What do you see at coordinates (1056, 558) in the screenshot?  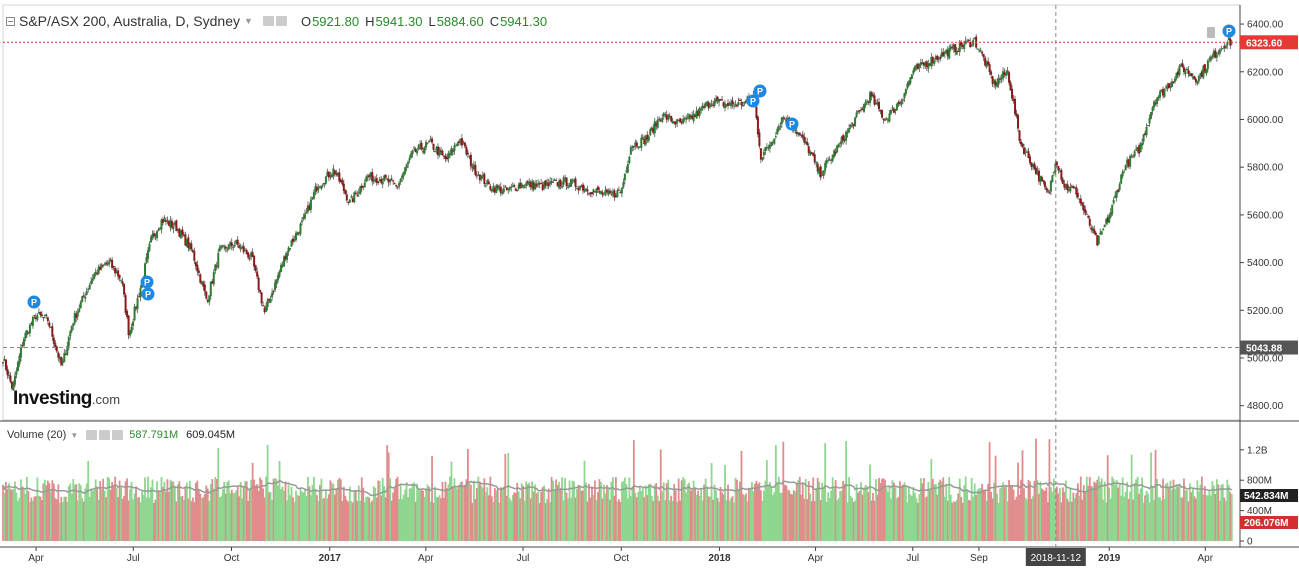 I see `crosshair-date-label: 2018-11-12` at bounding box center [1056, 558].